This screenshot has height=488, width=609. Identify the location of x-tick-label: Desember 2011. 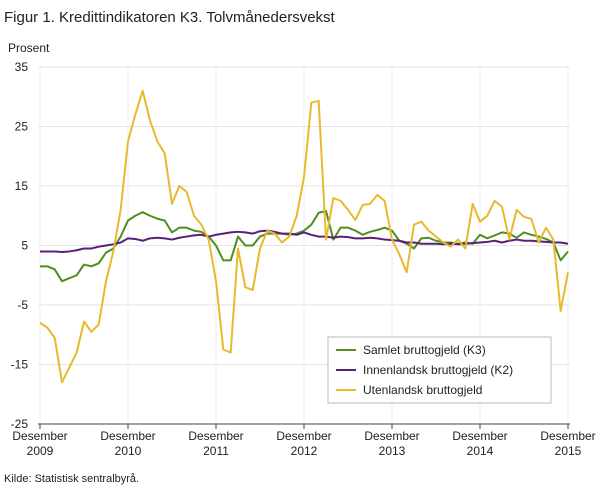
(216, 443).